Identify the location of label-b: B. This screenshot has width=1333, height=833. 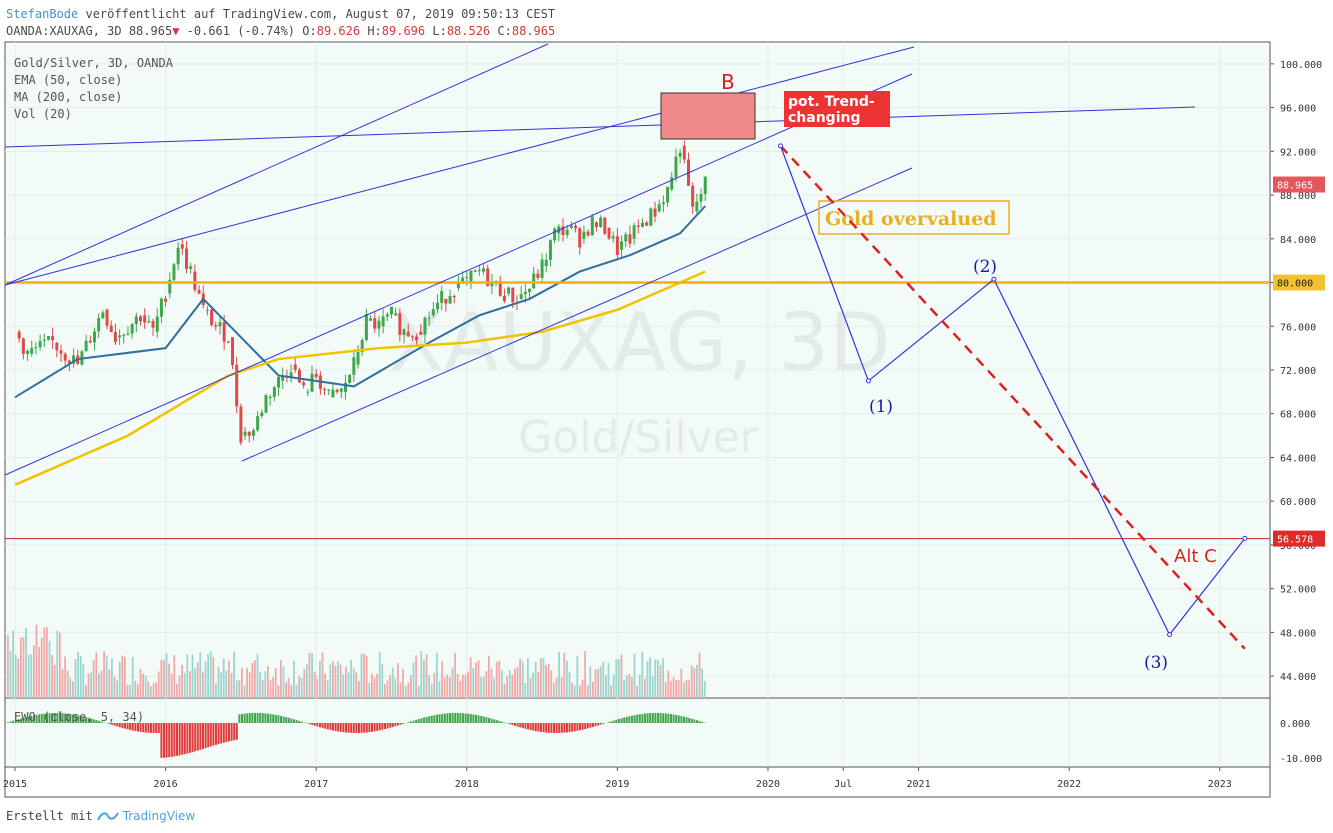
(728, 82).